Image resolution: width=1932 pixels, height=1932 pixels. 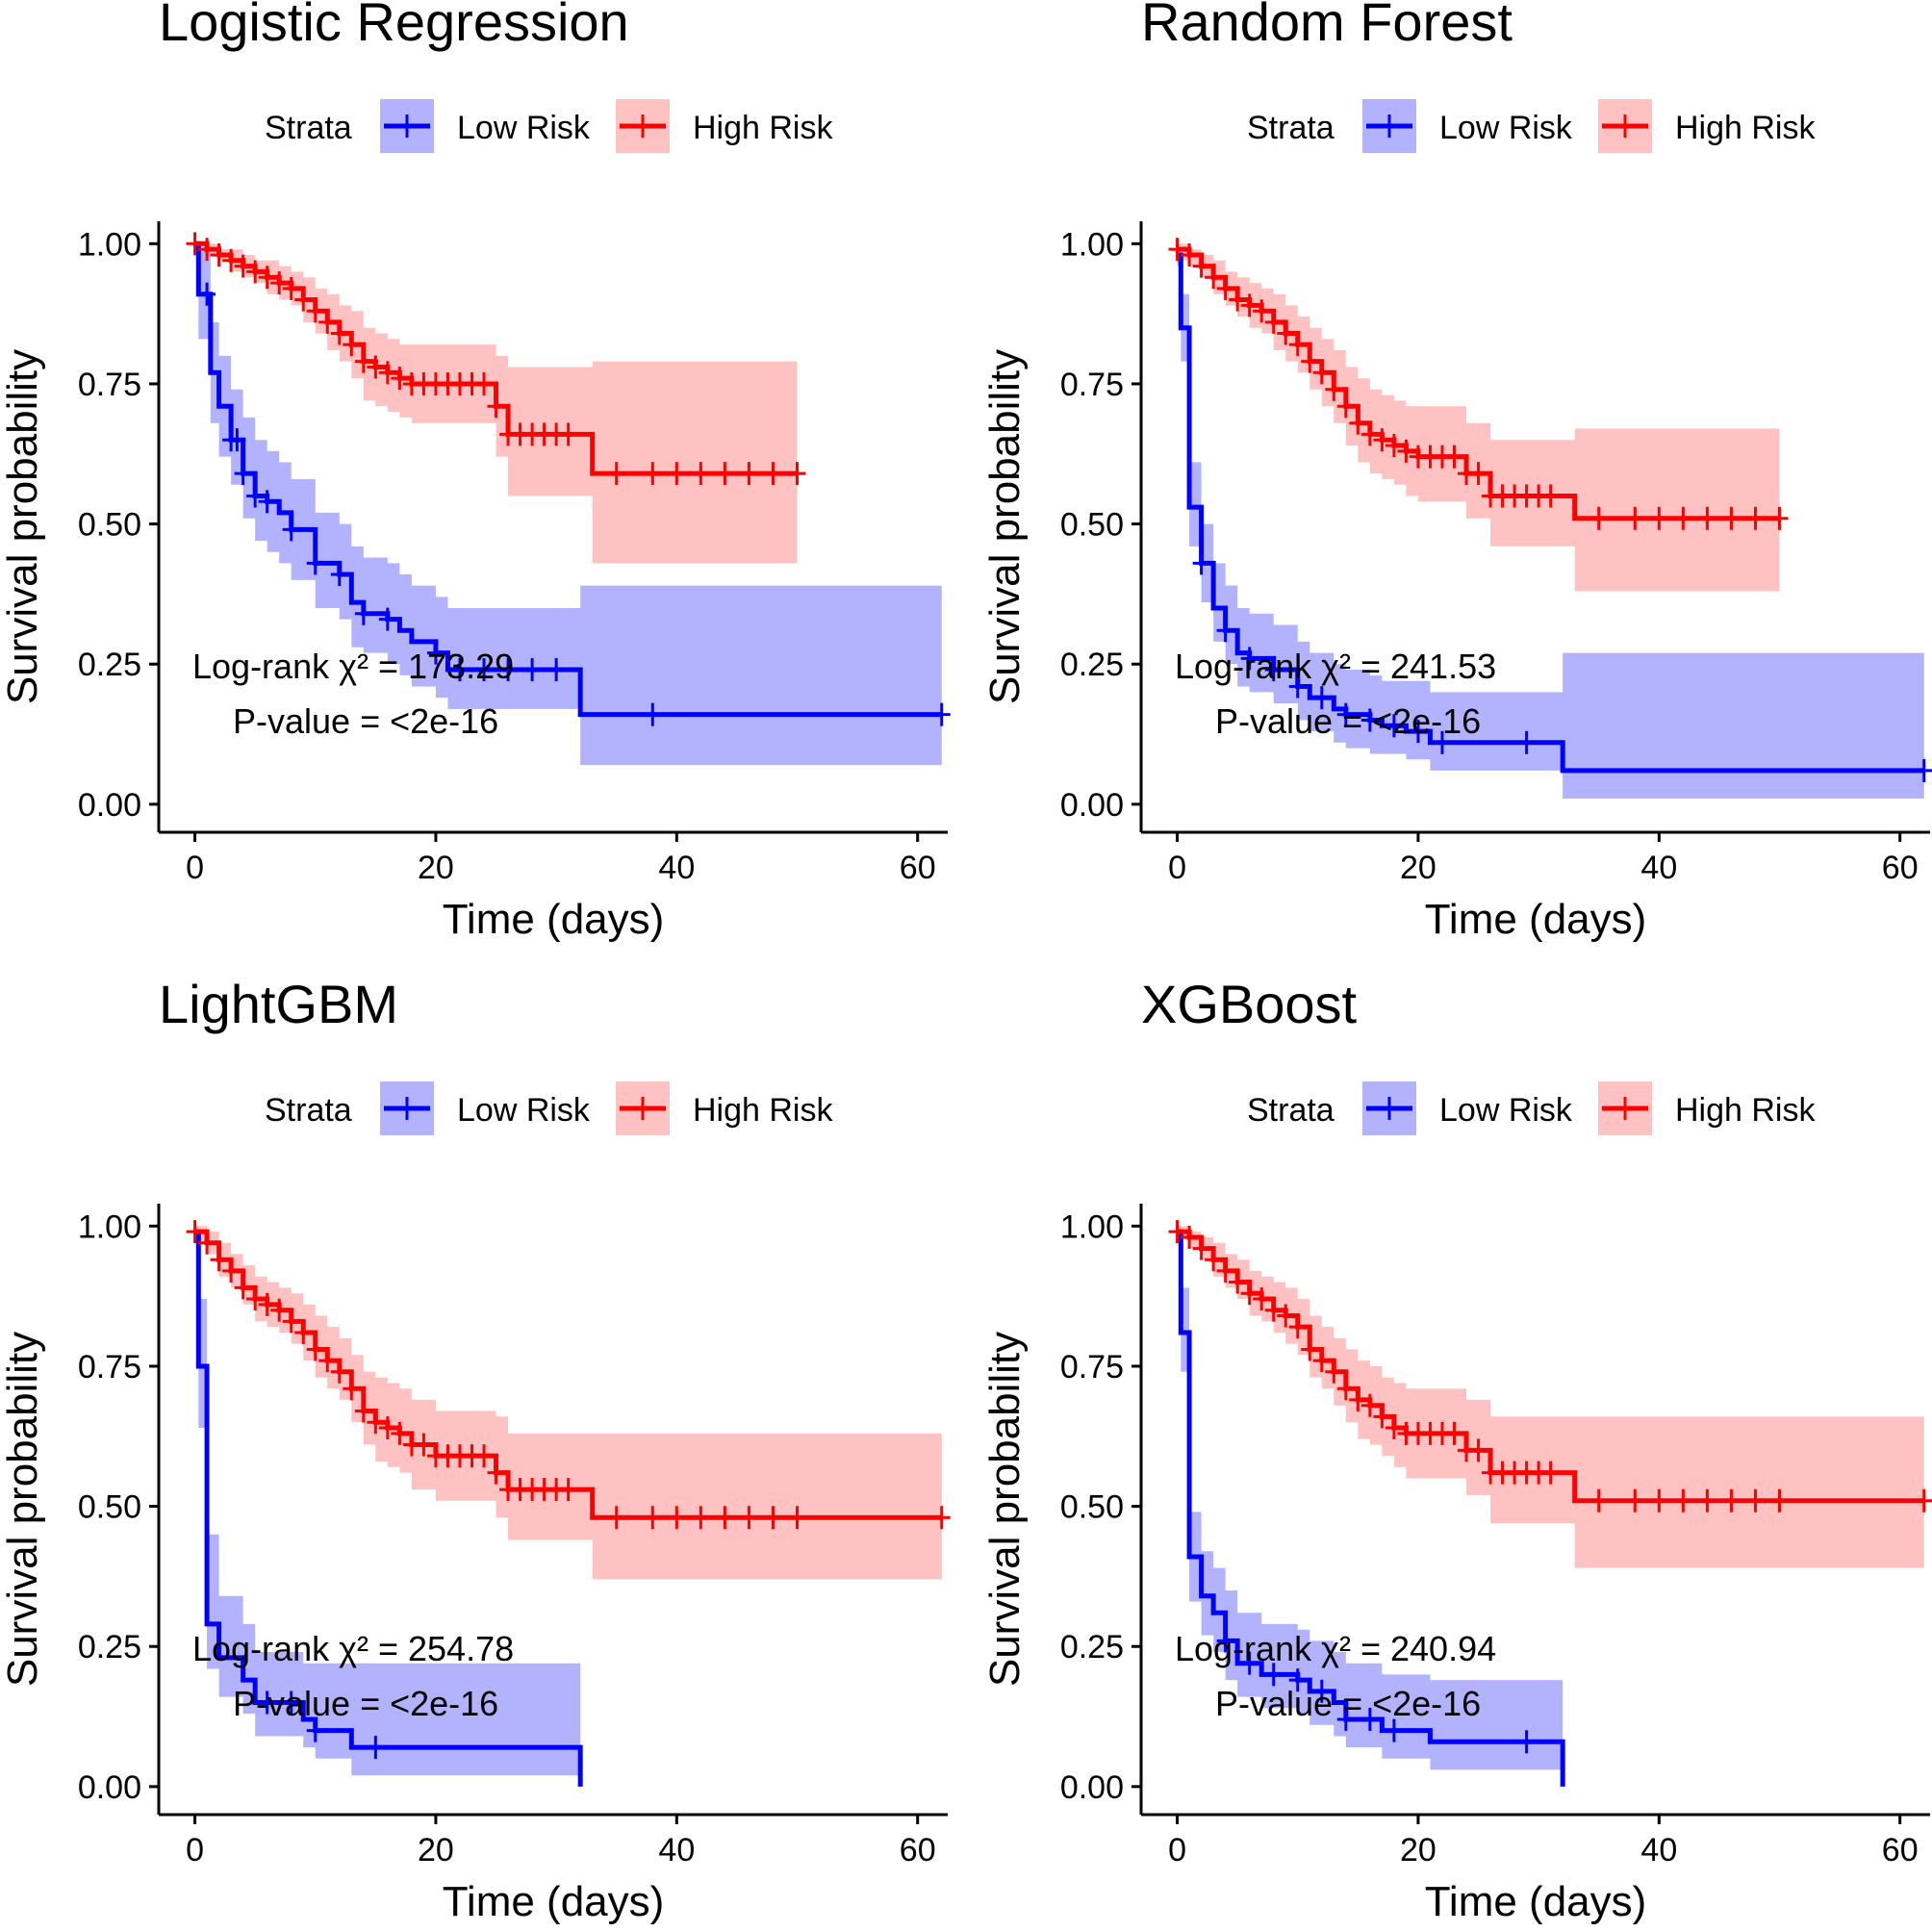 I want to click on chart-title: XGBoost, so click(x=1249, y=1004).